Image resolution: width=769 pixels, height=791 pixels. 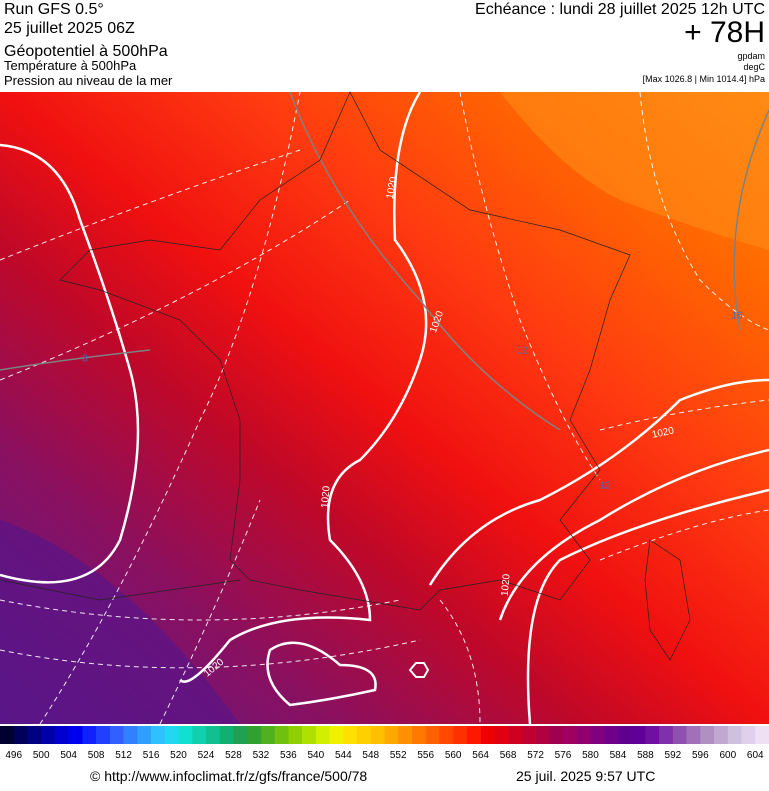 I want to click on run-title: Run GFS 0.5°, so click(x=54, y=9).